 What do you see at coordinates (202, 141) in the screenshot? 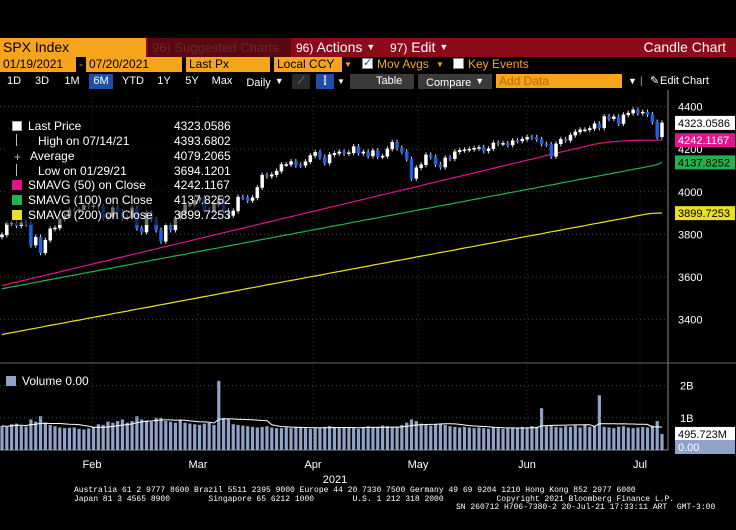
I see `legend-value: 4393.6802` at bounding box center [202, 141].